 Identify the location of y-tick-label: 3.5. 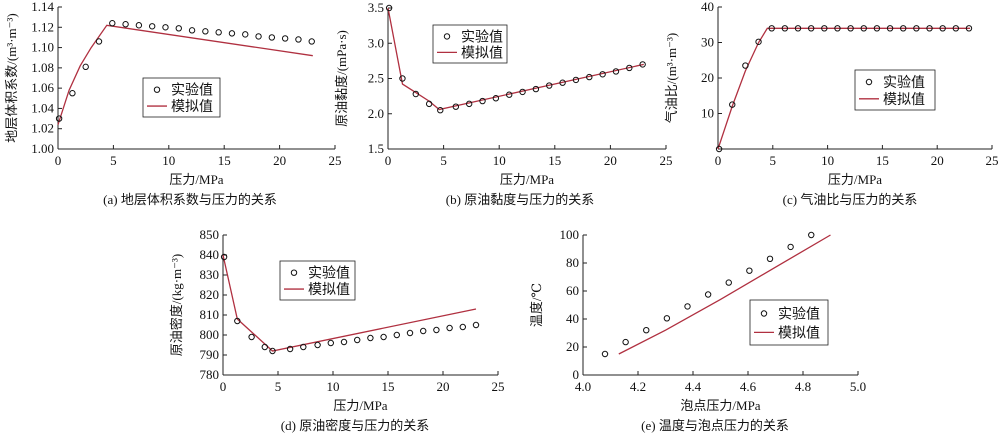
(376, 7).